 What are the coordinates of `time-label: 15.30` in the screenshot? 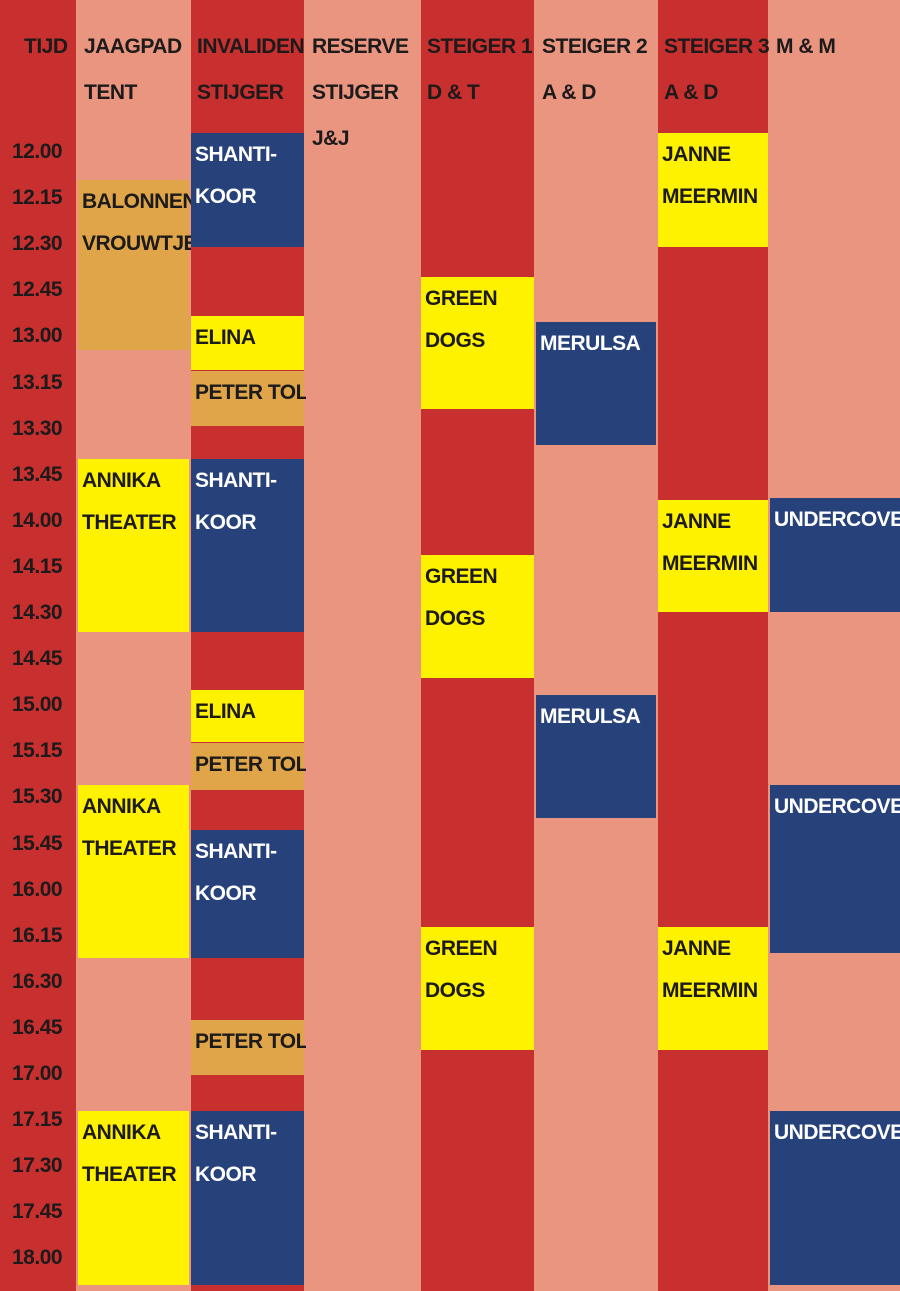 It's located at (37, 797).